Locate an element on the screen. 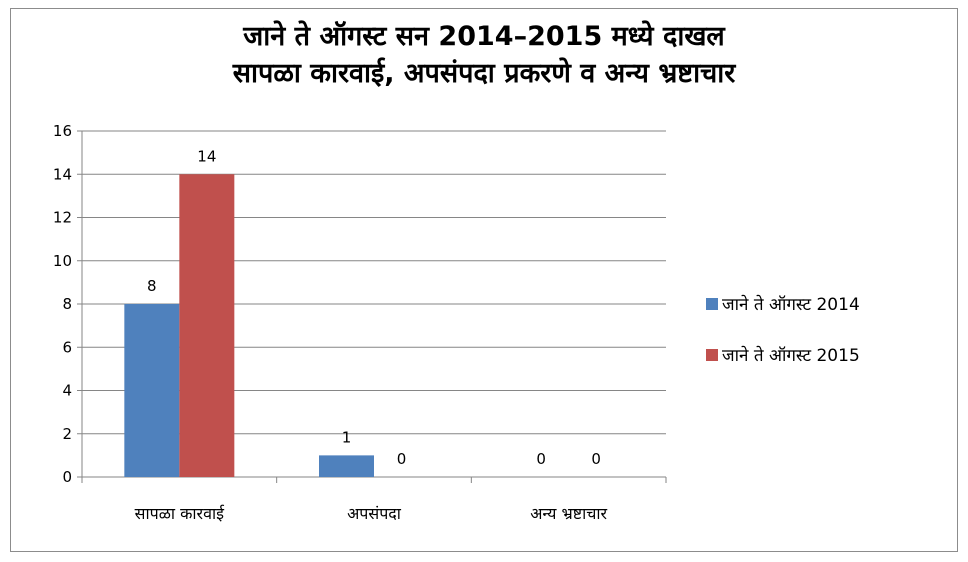 This screenshot has height=562, width=968. y-tick-label-0: 0 is located at coordinates (67, 477).